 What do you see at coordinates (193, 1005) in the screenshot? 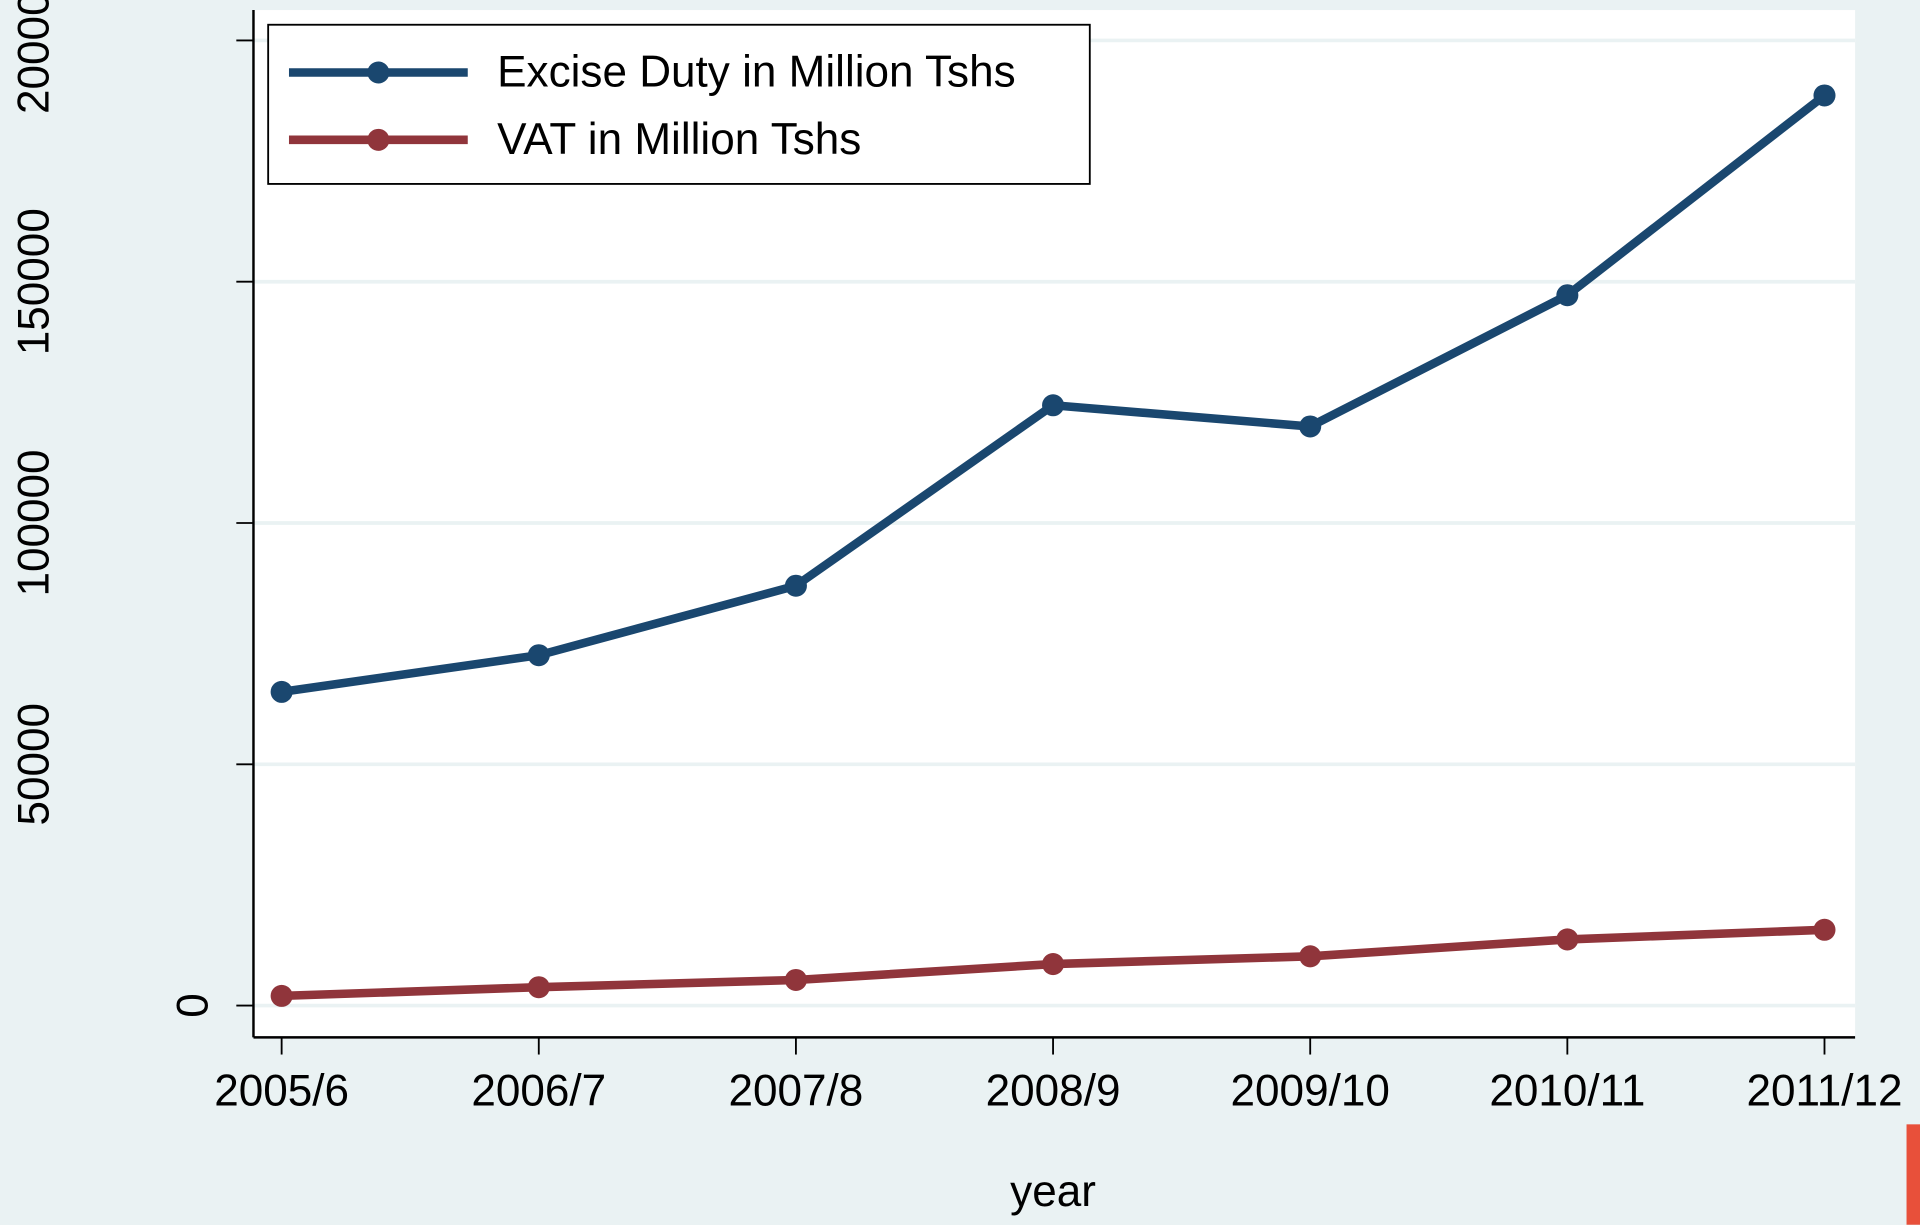
I see `y-tick-label: 0` at bounding box center [193, 1005].